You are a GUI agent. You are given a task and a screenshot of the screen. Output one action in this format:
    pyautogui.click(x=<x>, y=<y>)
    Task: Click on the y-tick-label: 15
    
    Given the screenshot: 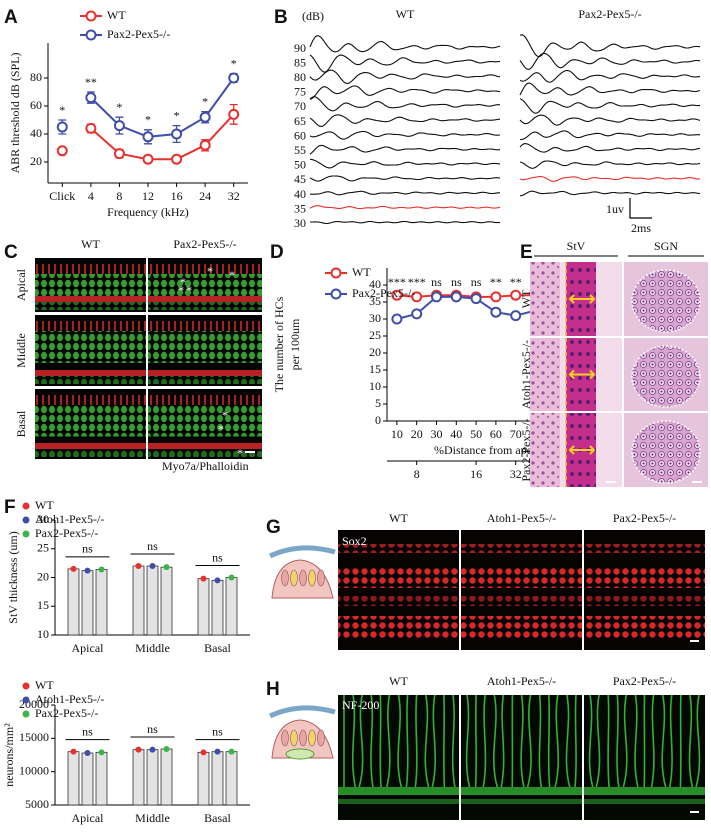 What is the action you would take?
    pyautogui.click(x=375, y=369)
    